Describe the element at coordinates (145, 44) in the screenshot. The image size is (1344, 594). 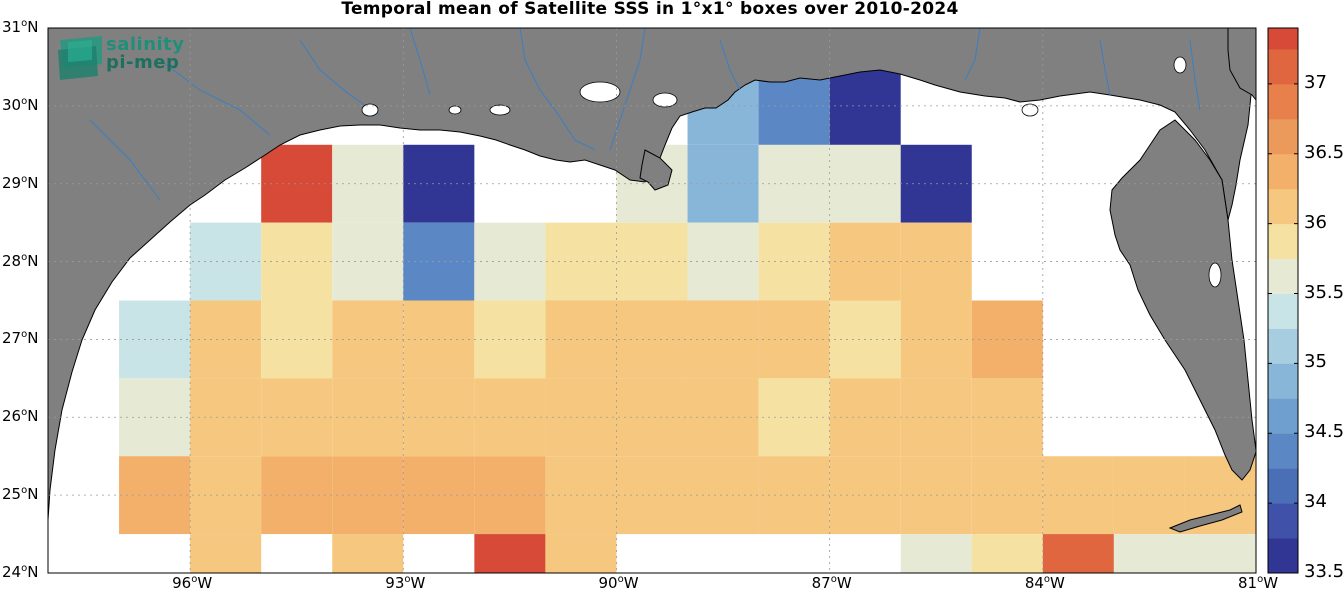
I see `logo-line1: salinity` at that location.